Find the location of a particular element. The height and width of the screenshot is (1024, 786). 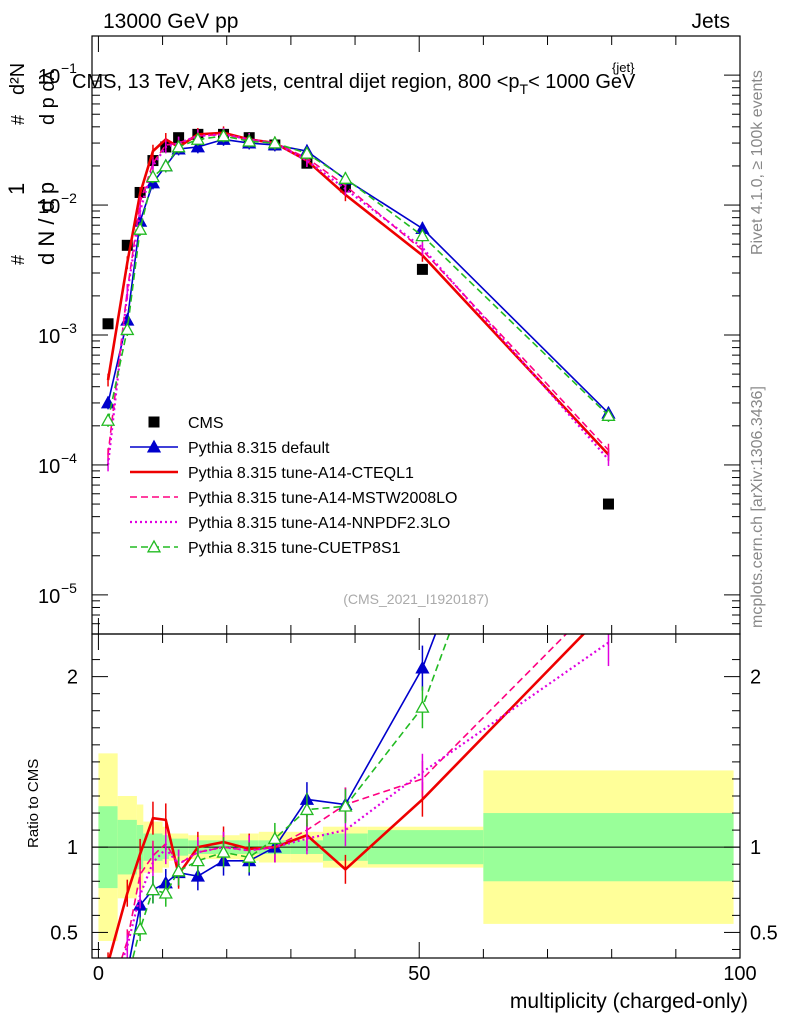

data-point-pythia-8-315-default is located at coordinates (197, 146).